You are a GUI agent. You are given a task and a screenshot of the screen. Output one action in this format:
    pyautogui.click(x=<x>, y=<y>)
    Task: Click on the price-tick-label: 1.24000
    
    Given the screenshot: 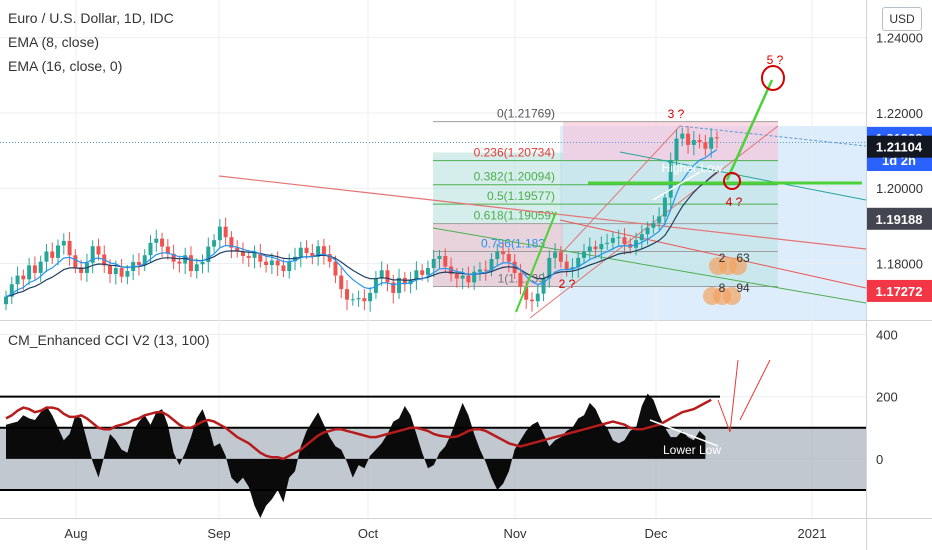 What is the action you would take?
    pyautogui.click(x=899, y=38)
    